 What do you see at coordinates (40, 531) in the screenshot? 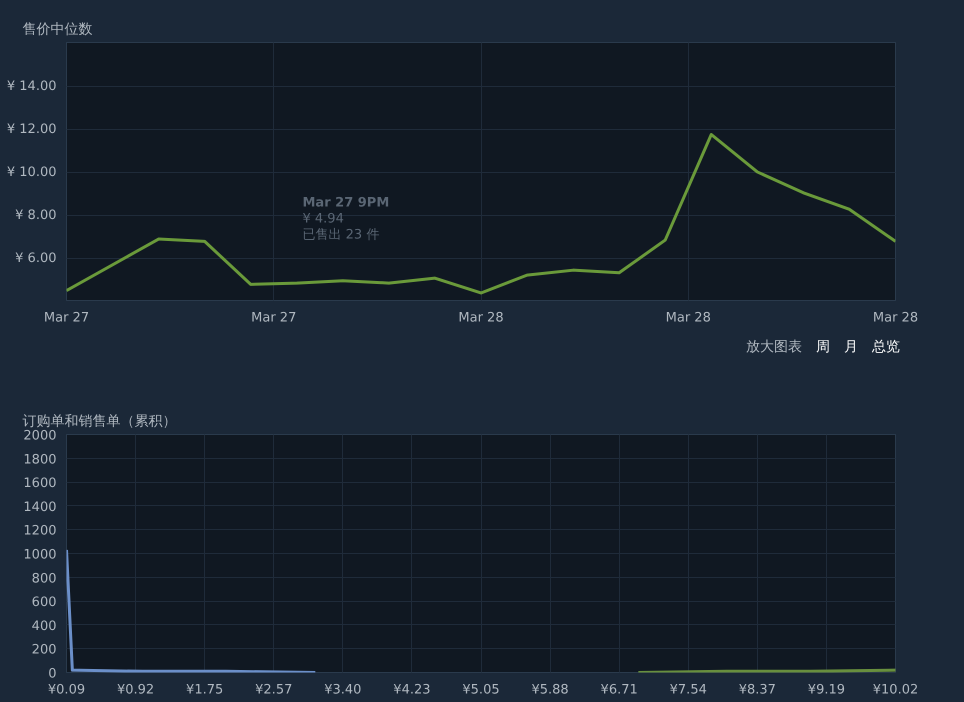
I see `y-tick-label: 1200` at bounding box center [40, 531].